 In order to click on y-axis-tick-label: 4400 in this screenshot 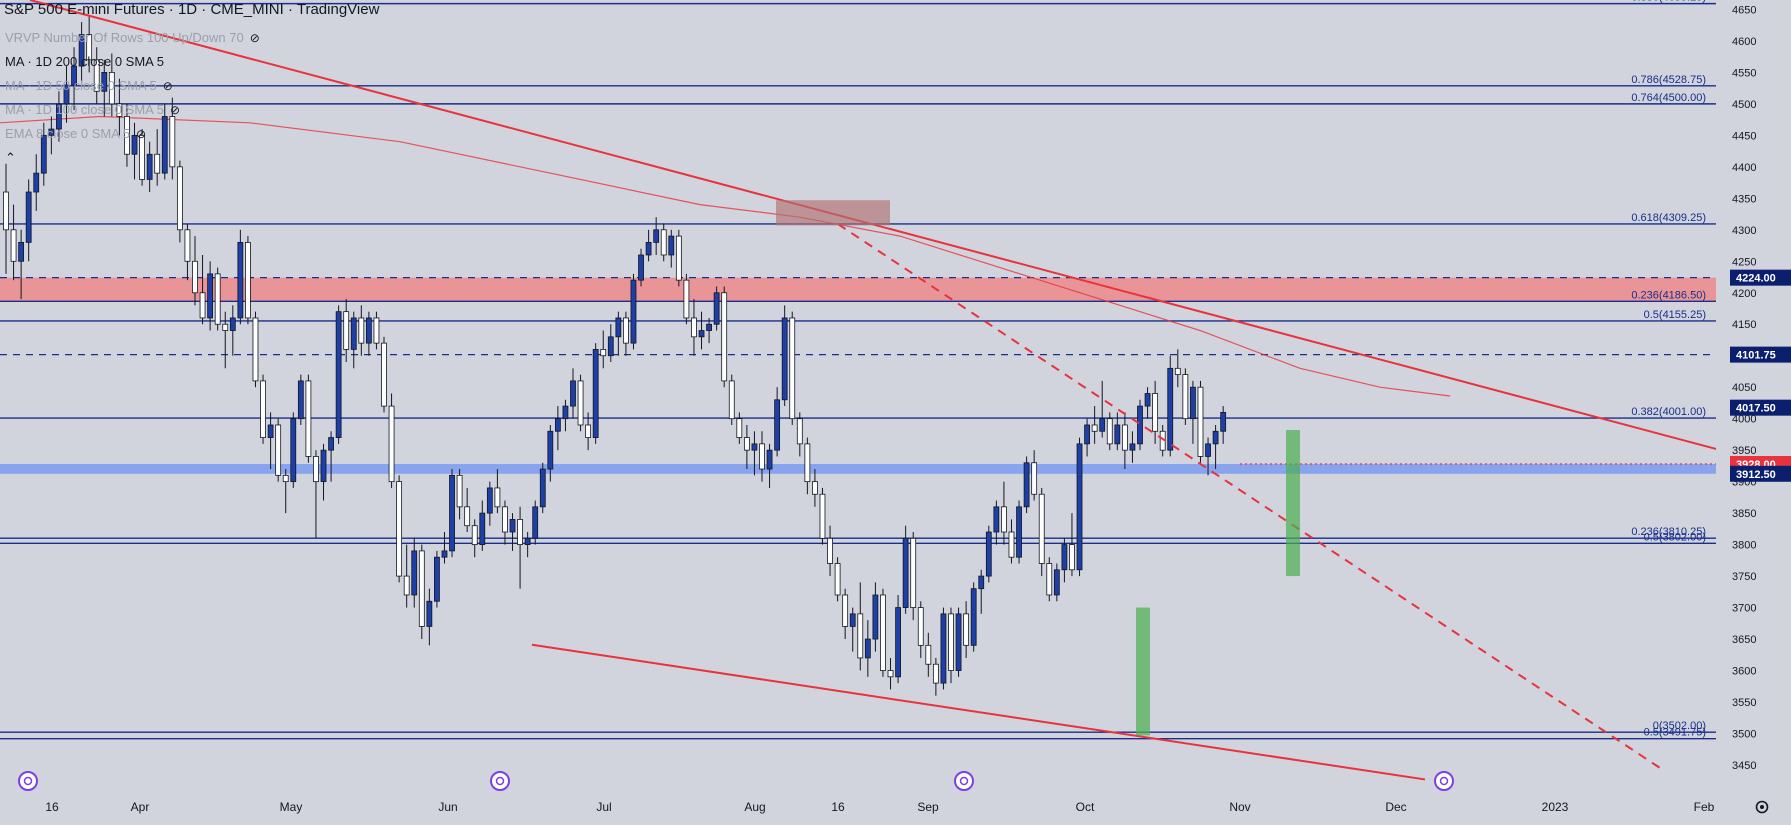, I will do `click(1744, 168)`.